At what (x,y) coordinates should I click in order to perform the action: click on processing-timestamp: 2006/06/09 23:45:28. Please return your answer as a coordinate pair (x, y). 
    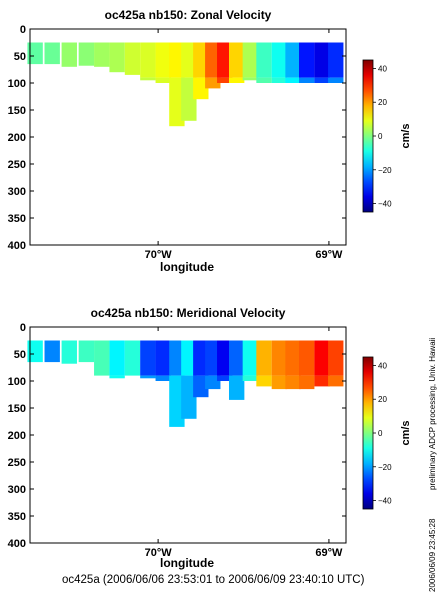
    Looking at the image, I should click on (432, 555).